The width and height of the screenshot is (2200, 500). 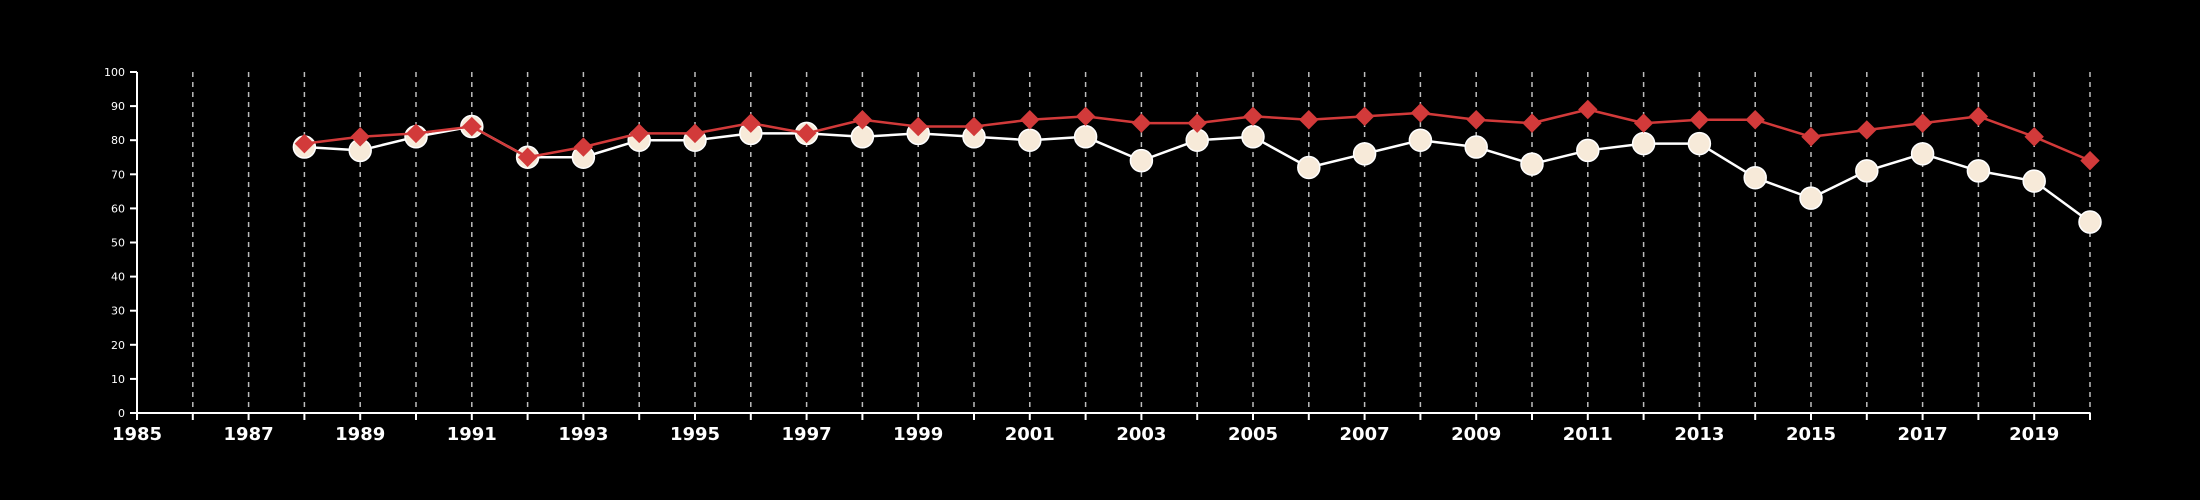 I want to click on x-tick-label: 1987, so click(x=249, y=434).